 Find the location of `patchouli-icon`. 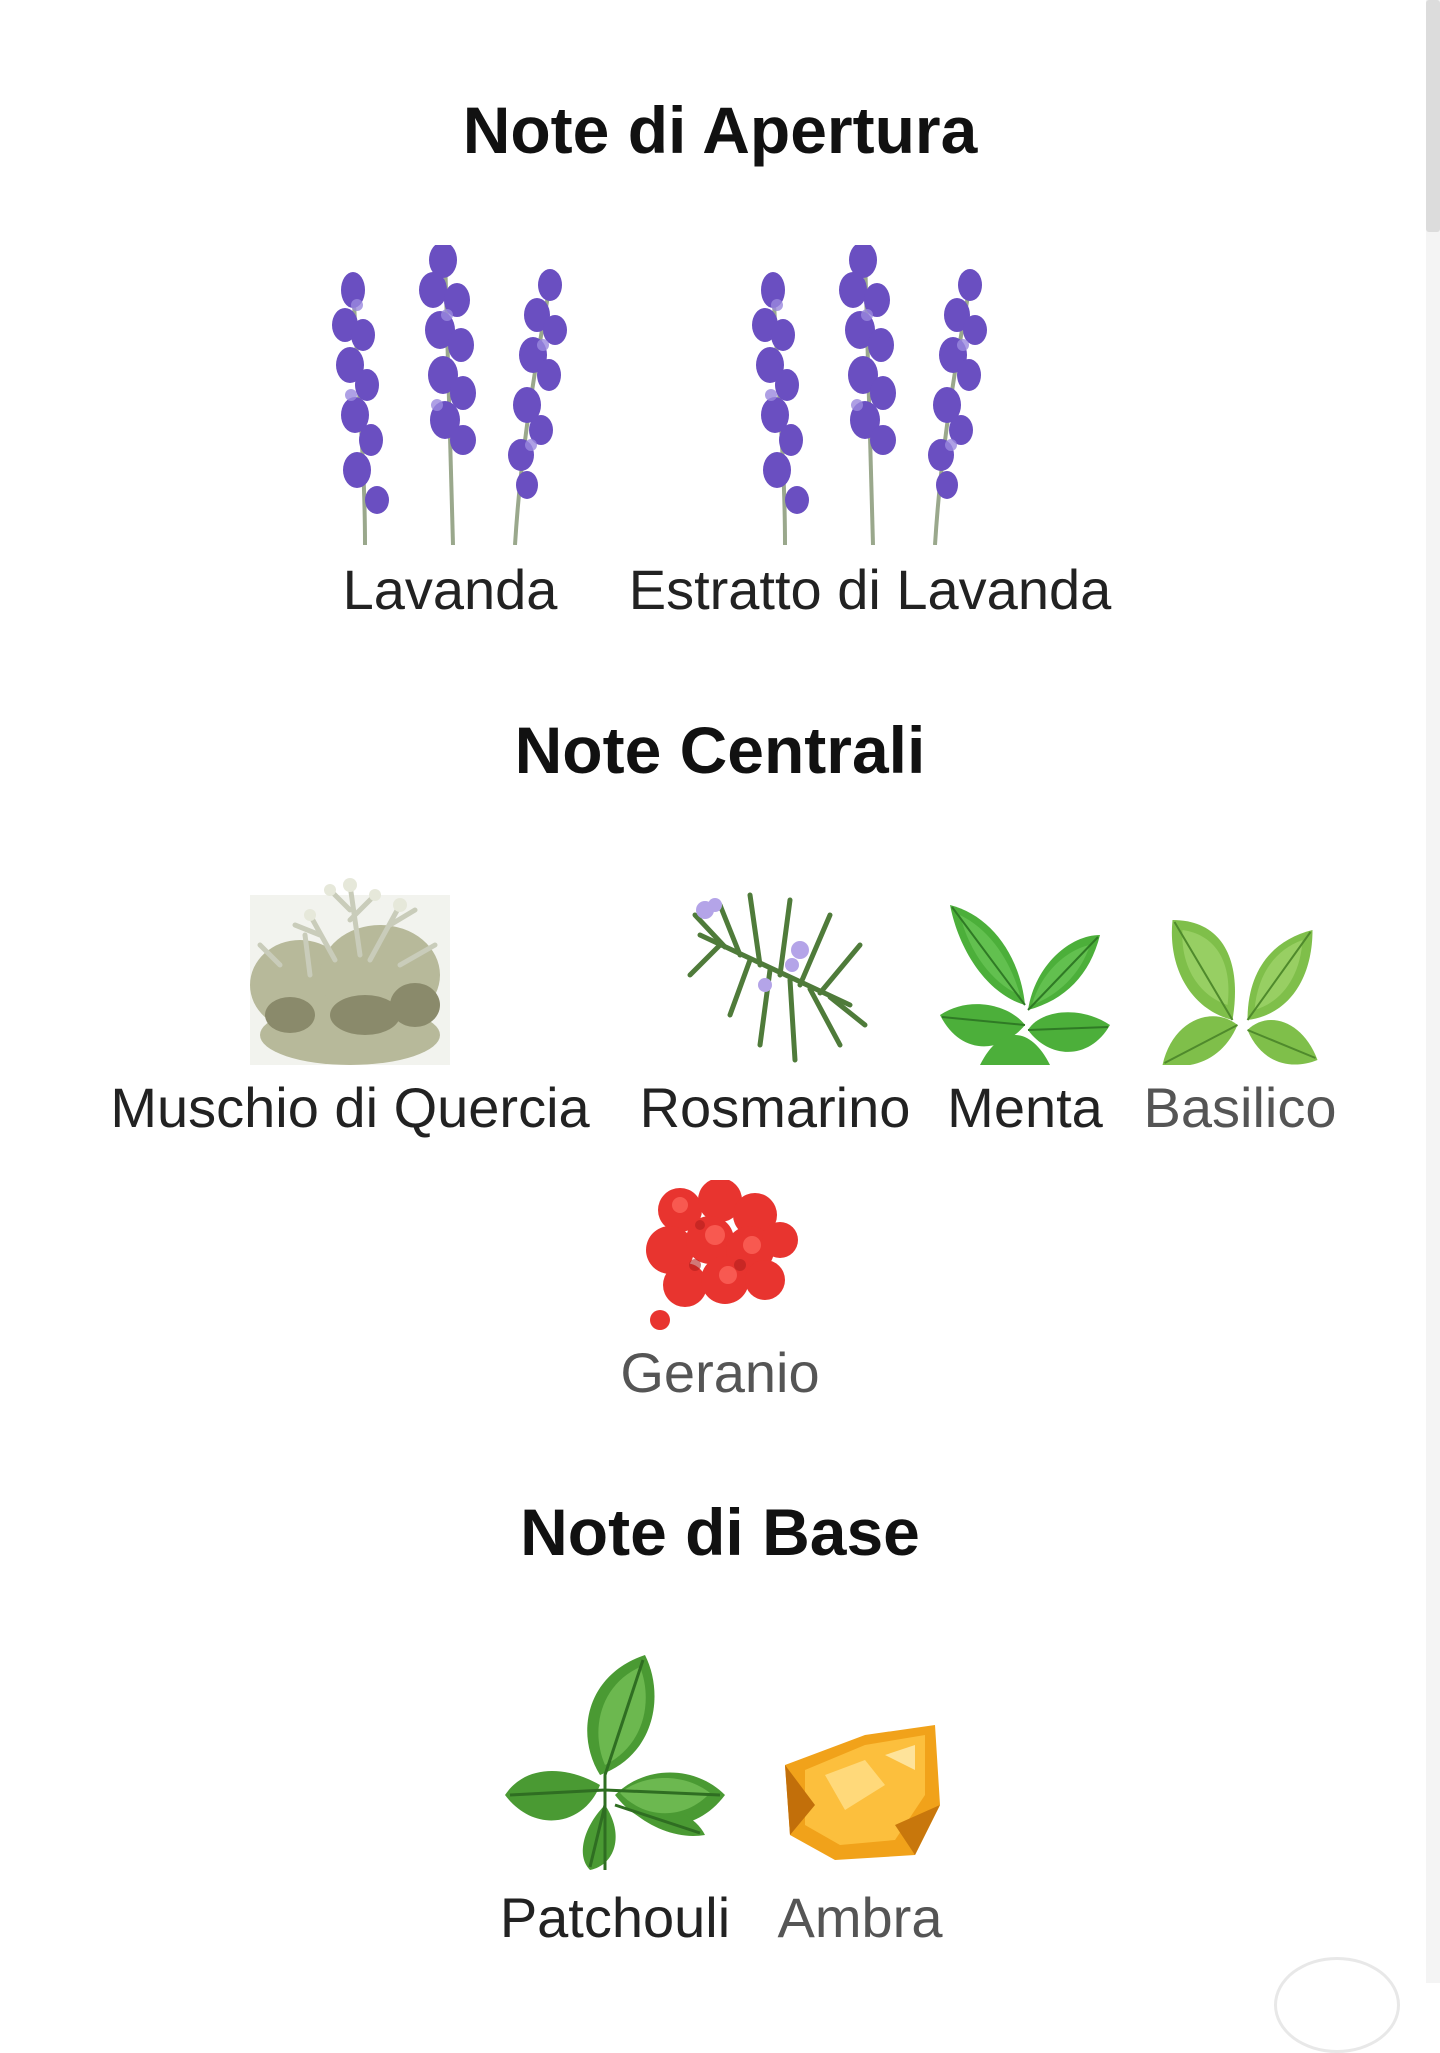

patchouli-icon is located at coordinates (615, 1762).